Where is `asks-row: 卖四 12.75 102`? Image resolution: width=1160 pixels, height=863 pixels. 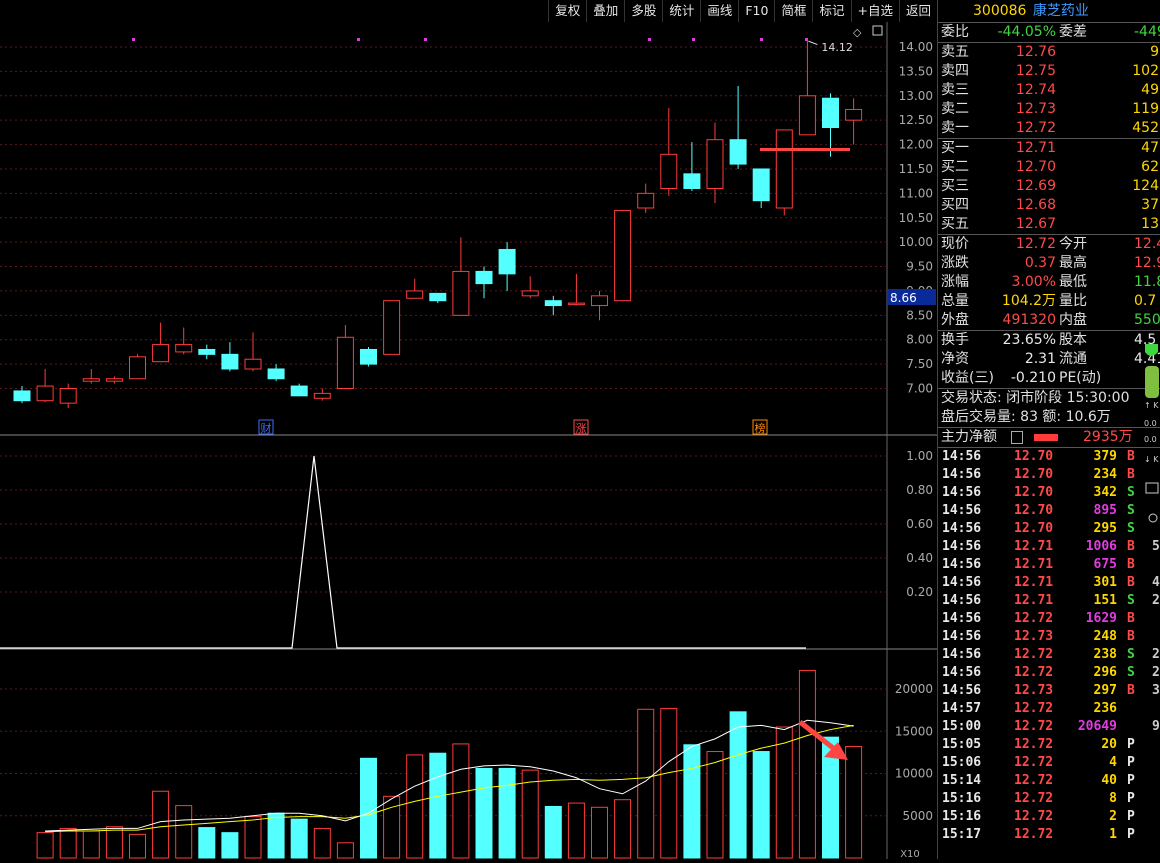
asks-row: 卖四 12.75 102 is located at coordinates (1049, 71).